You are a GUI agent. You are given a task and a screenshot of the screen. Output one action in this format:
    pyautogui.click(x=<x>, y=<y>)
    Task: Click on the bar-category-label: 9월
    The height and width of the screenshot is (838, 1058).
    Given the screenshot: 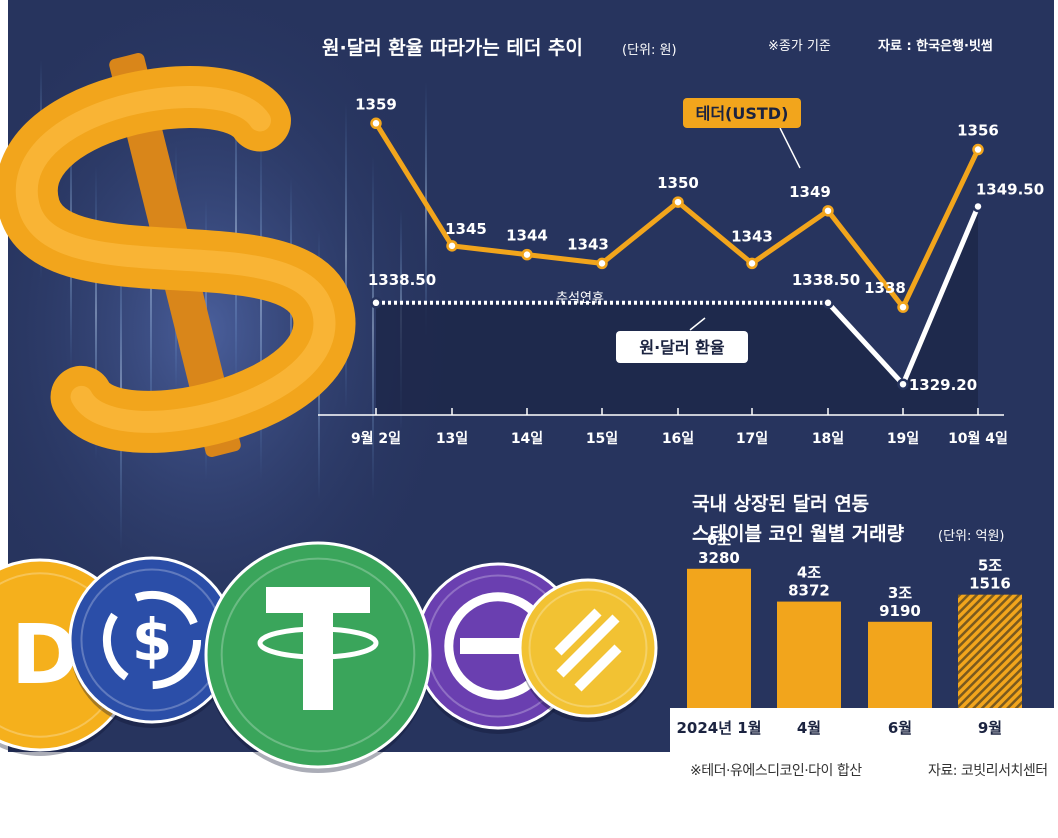 What is the action you would take?
    pyautogui.click(x=990, y=728)
    